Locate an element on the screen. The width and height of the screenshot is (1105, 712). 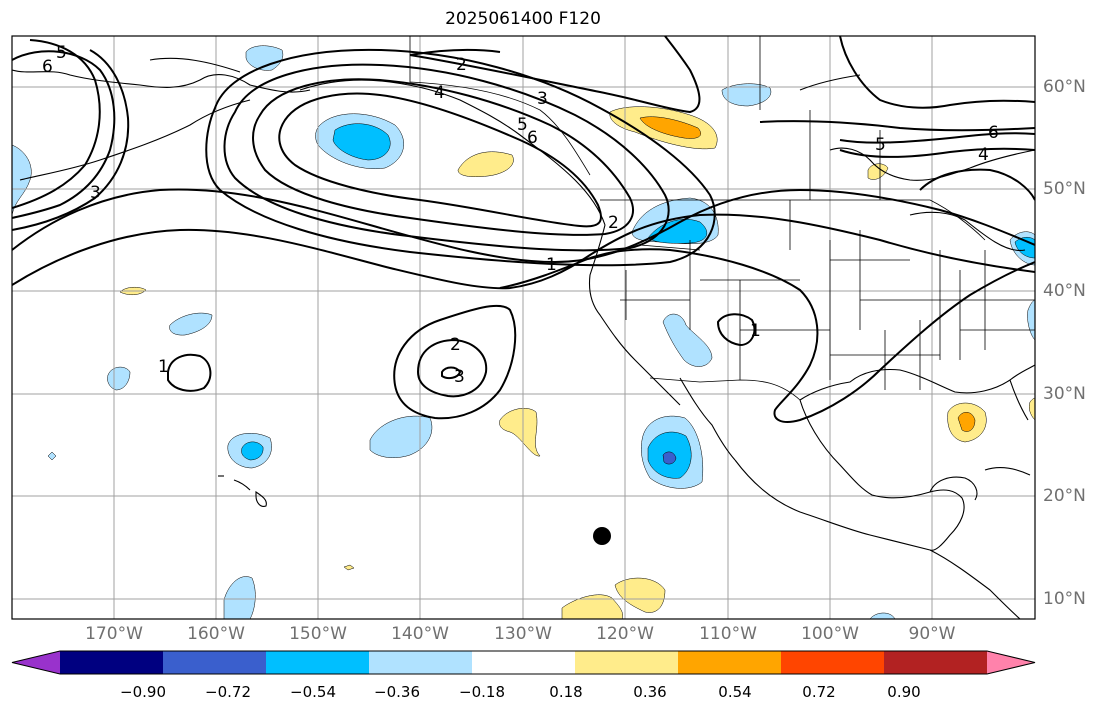
neg-patch-pacific-nw-core is located at coordinates (677, 231).